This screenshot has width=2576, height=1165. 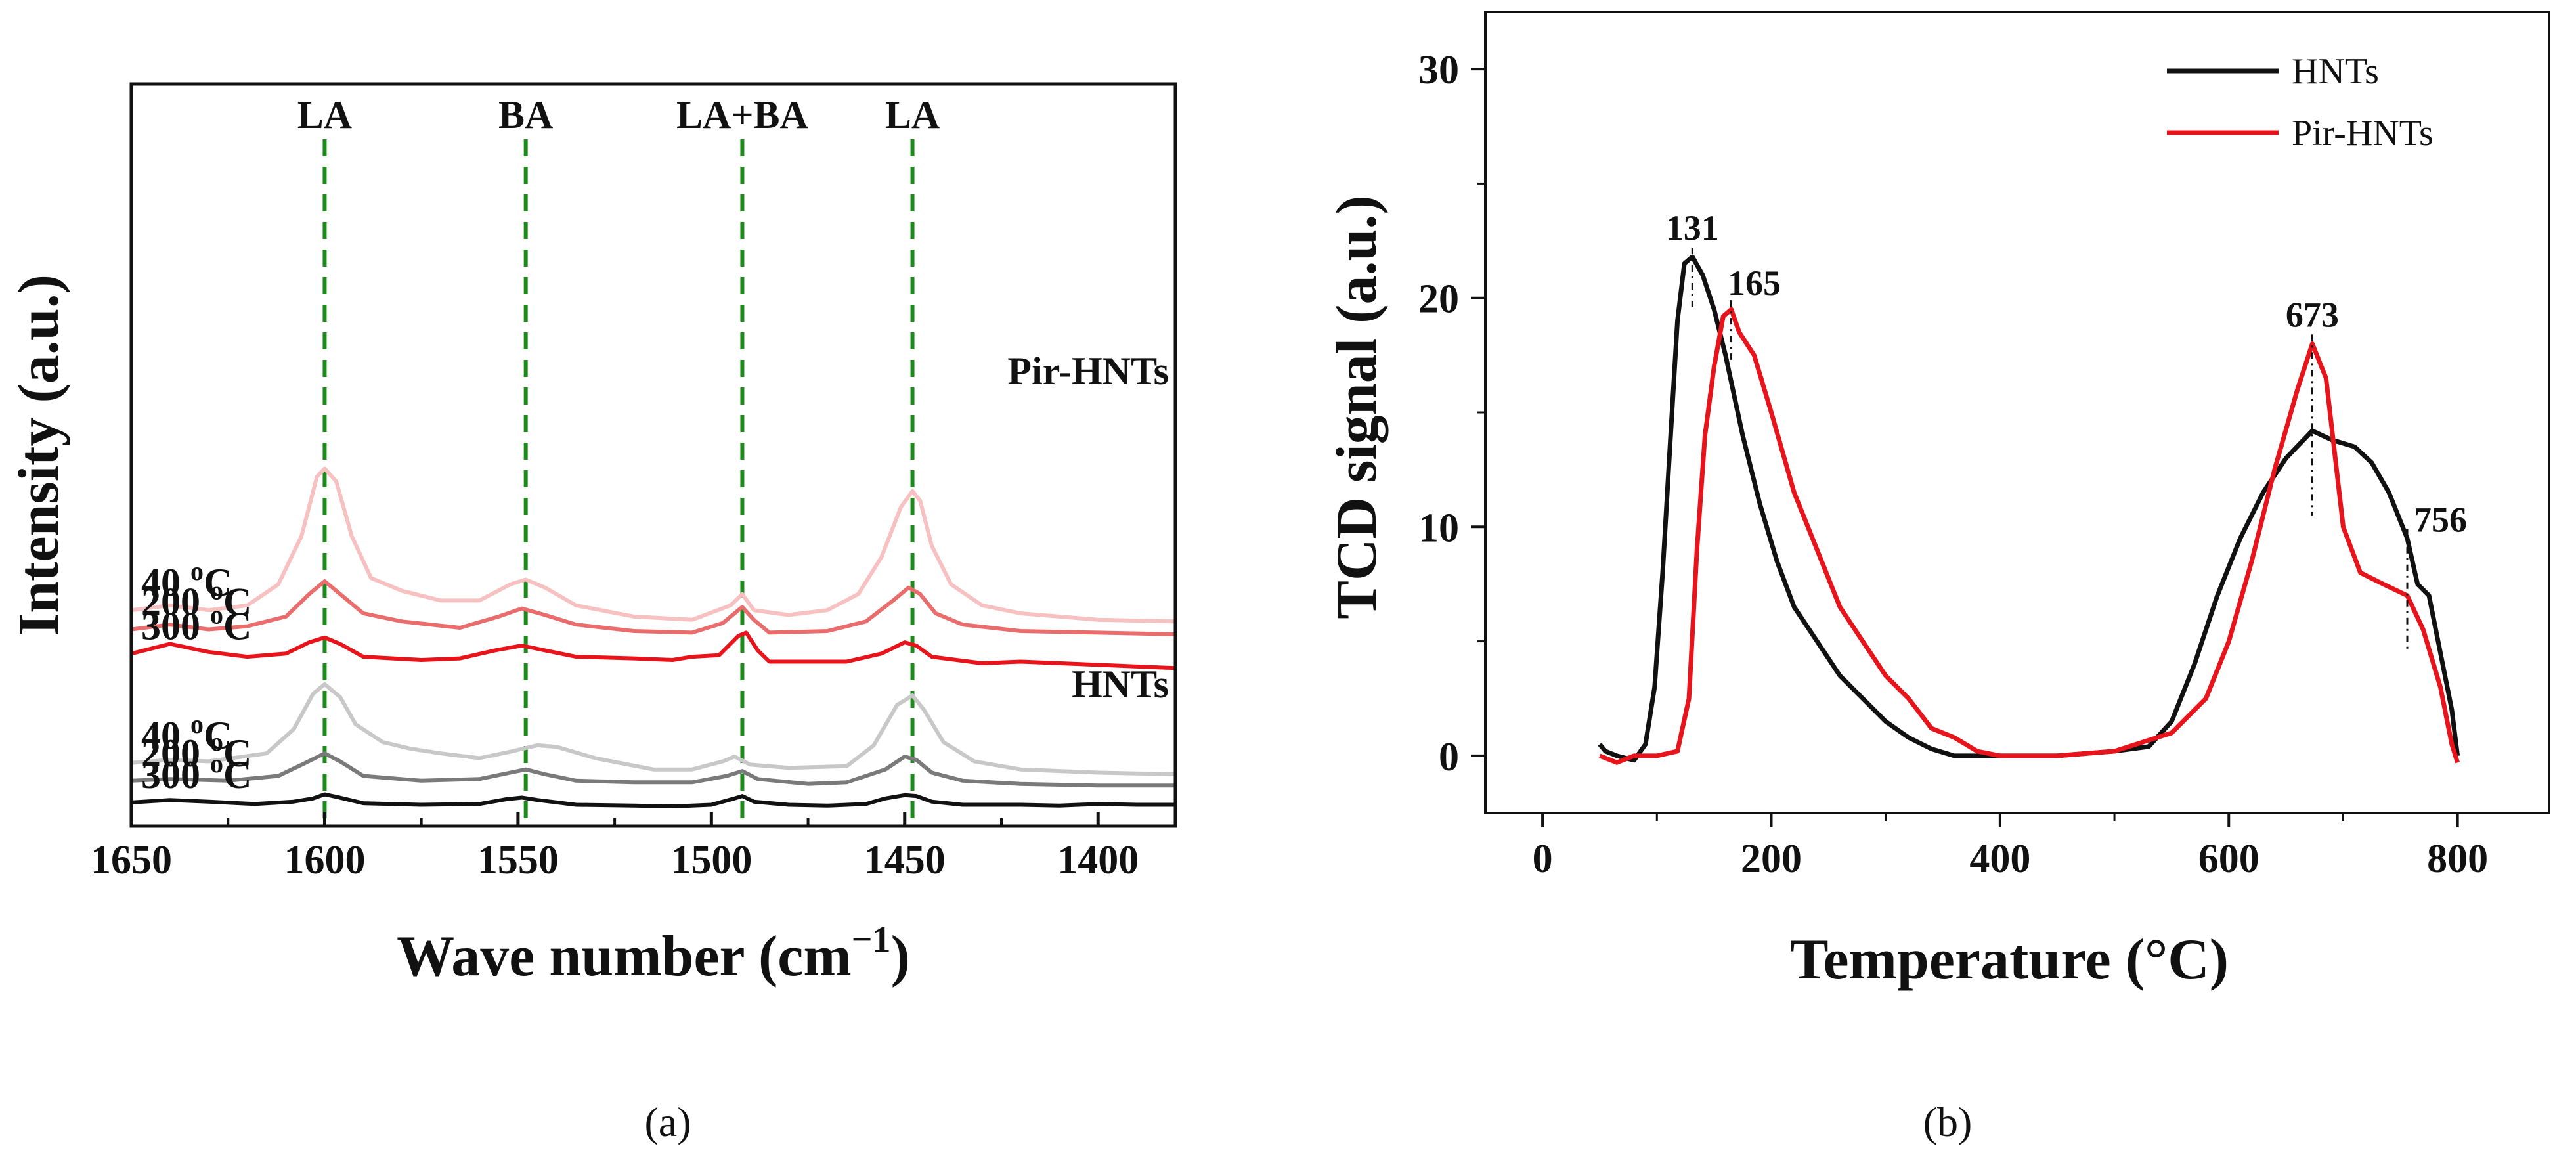 I want to click on legend: HNTs Pir-HNTs, so click(x=2300, y=102).